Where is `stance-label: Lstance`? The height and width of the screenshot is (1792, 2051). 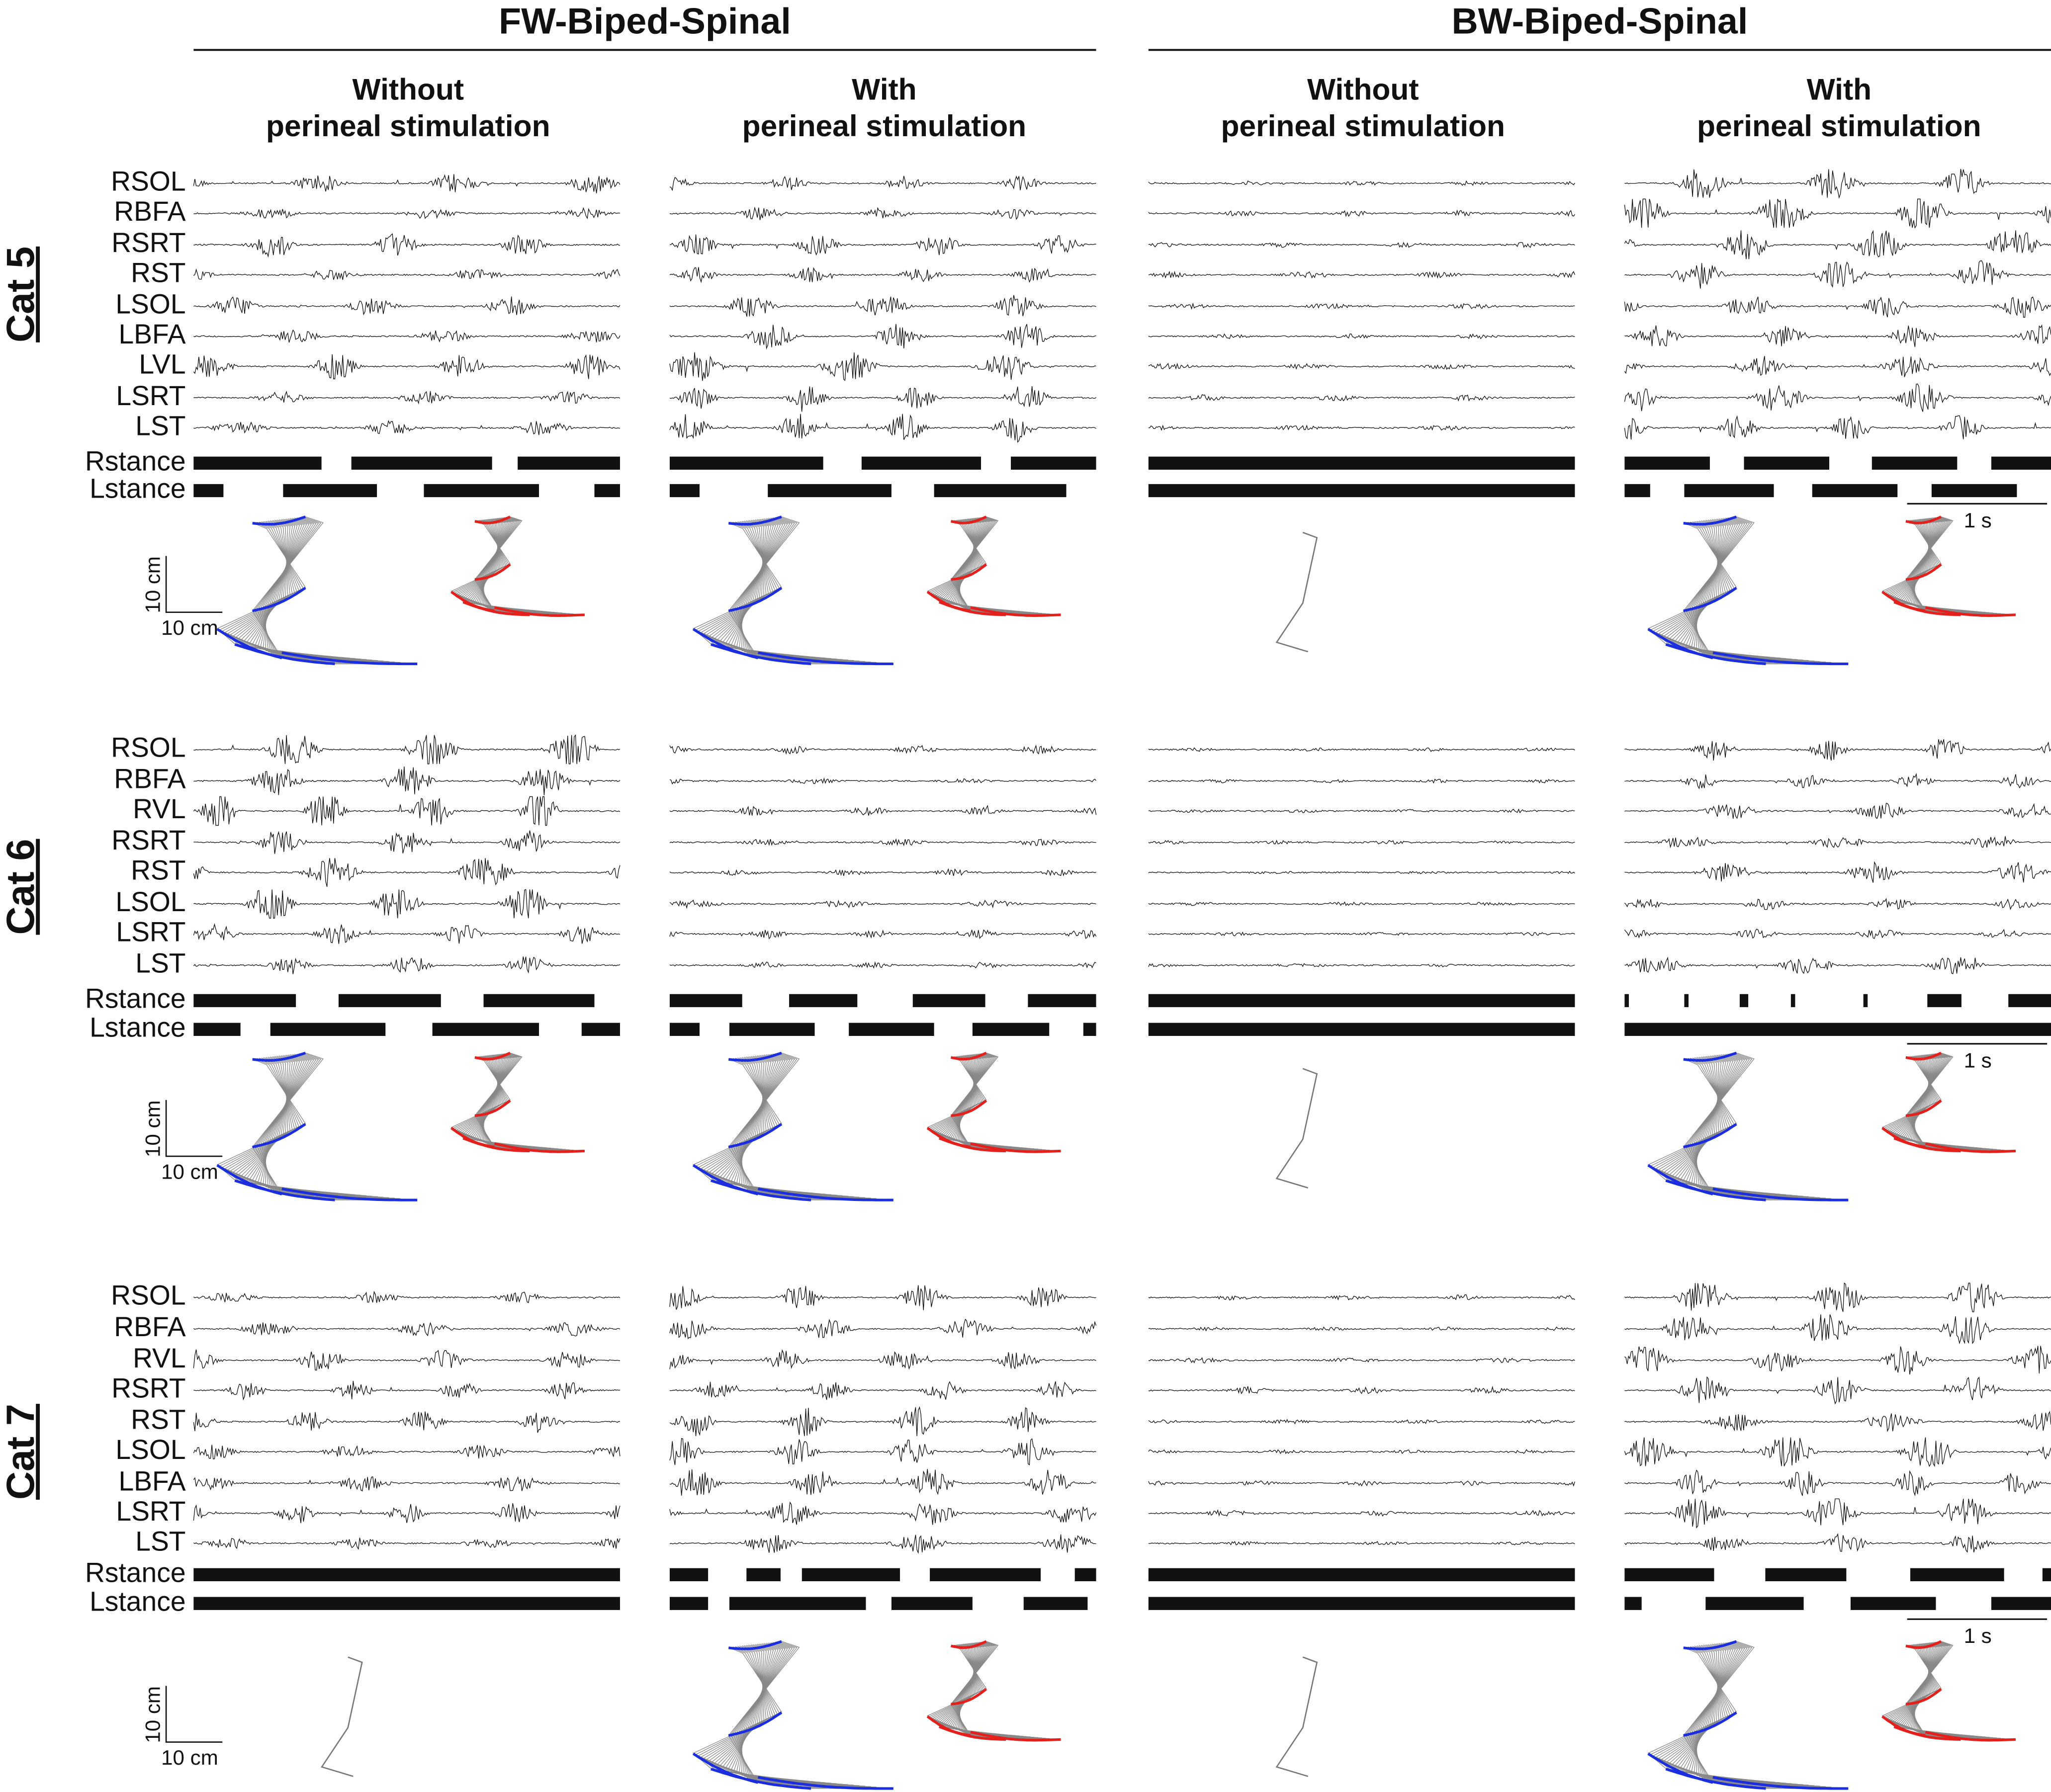
stance-label: Lstance is located at coordinates (137, 1601).